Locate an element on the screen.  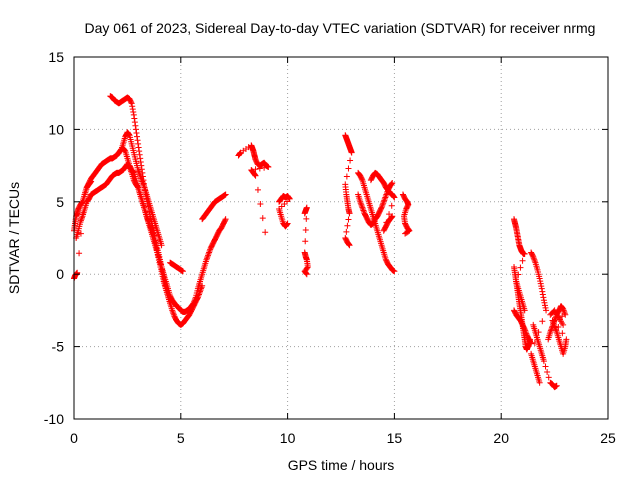
x-tick-label: 10 is located at coordinates (288, 438).